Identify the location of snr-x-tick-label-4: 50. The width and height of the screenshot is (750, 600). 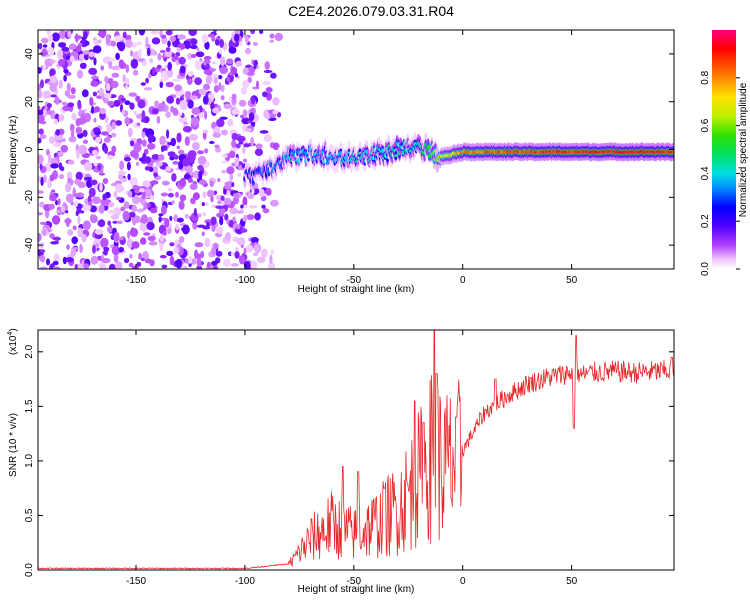
(572, 581).